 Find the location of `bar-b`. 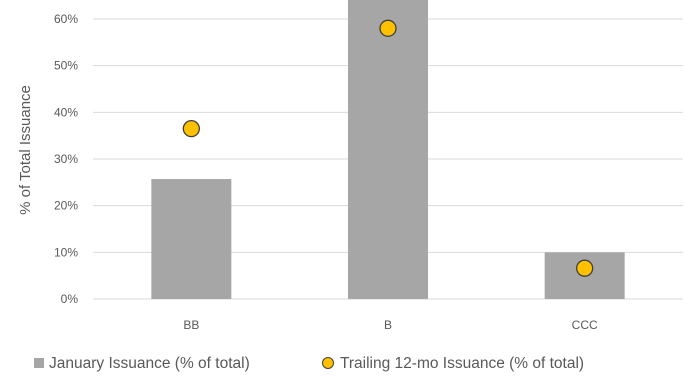

bar-b is located at coordinates (388, 149).